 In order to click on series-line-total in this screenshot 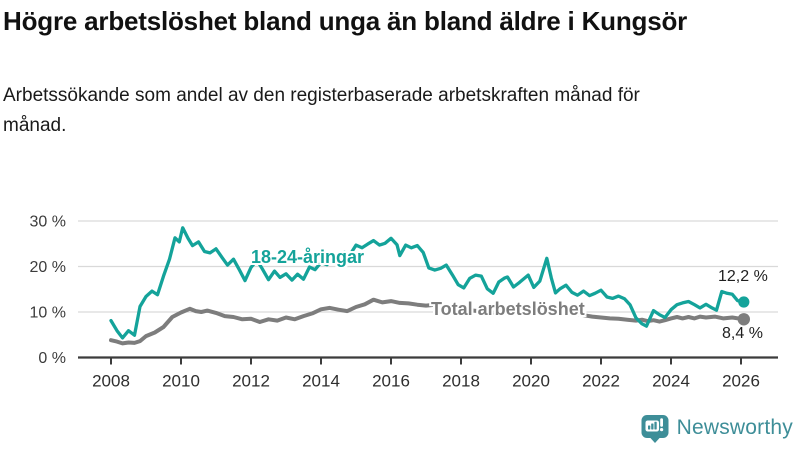, I will do `click(427, 321)`.